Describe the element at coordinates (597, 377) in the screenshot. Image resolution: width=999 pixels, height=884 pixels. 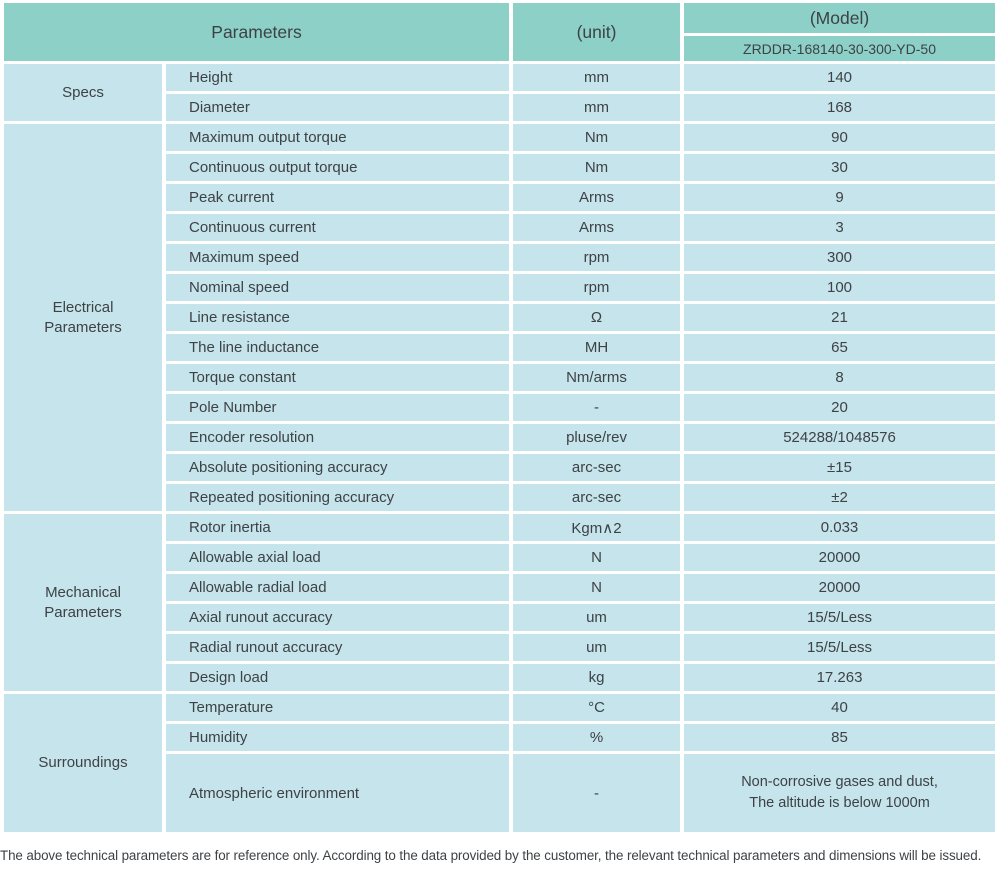
I see `unit-cell: Nm/arms` at that location.